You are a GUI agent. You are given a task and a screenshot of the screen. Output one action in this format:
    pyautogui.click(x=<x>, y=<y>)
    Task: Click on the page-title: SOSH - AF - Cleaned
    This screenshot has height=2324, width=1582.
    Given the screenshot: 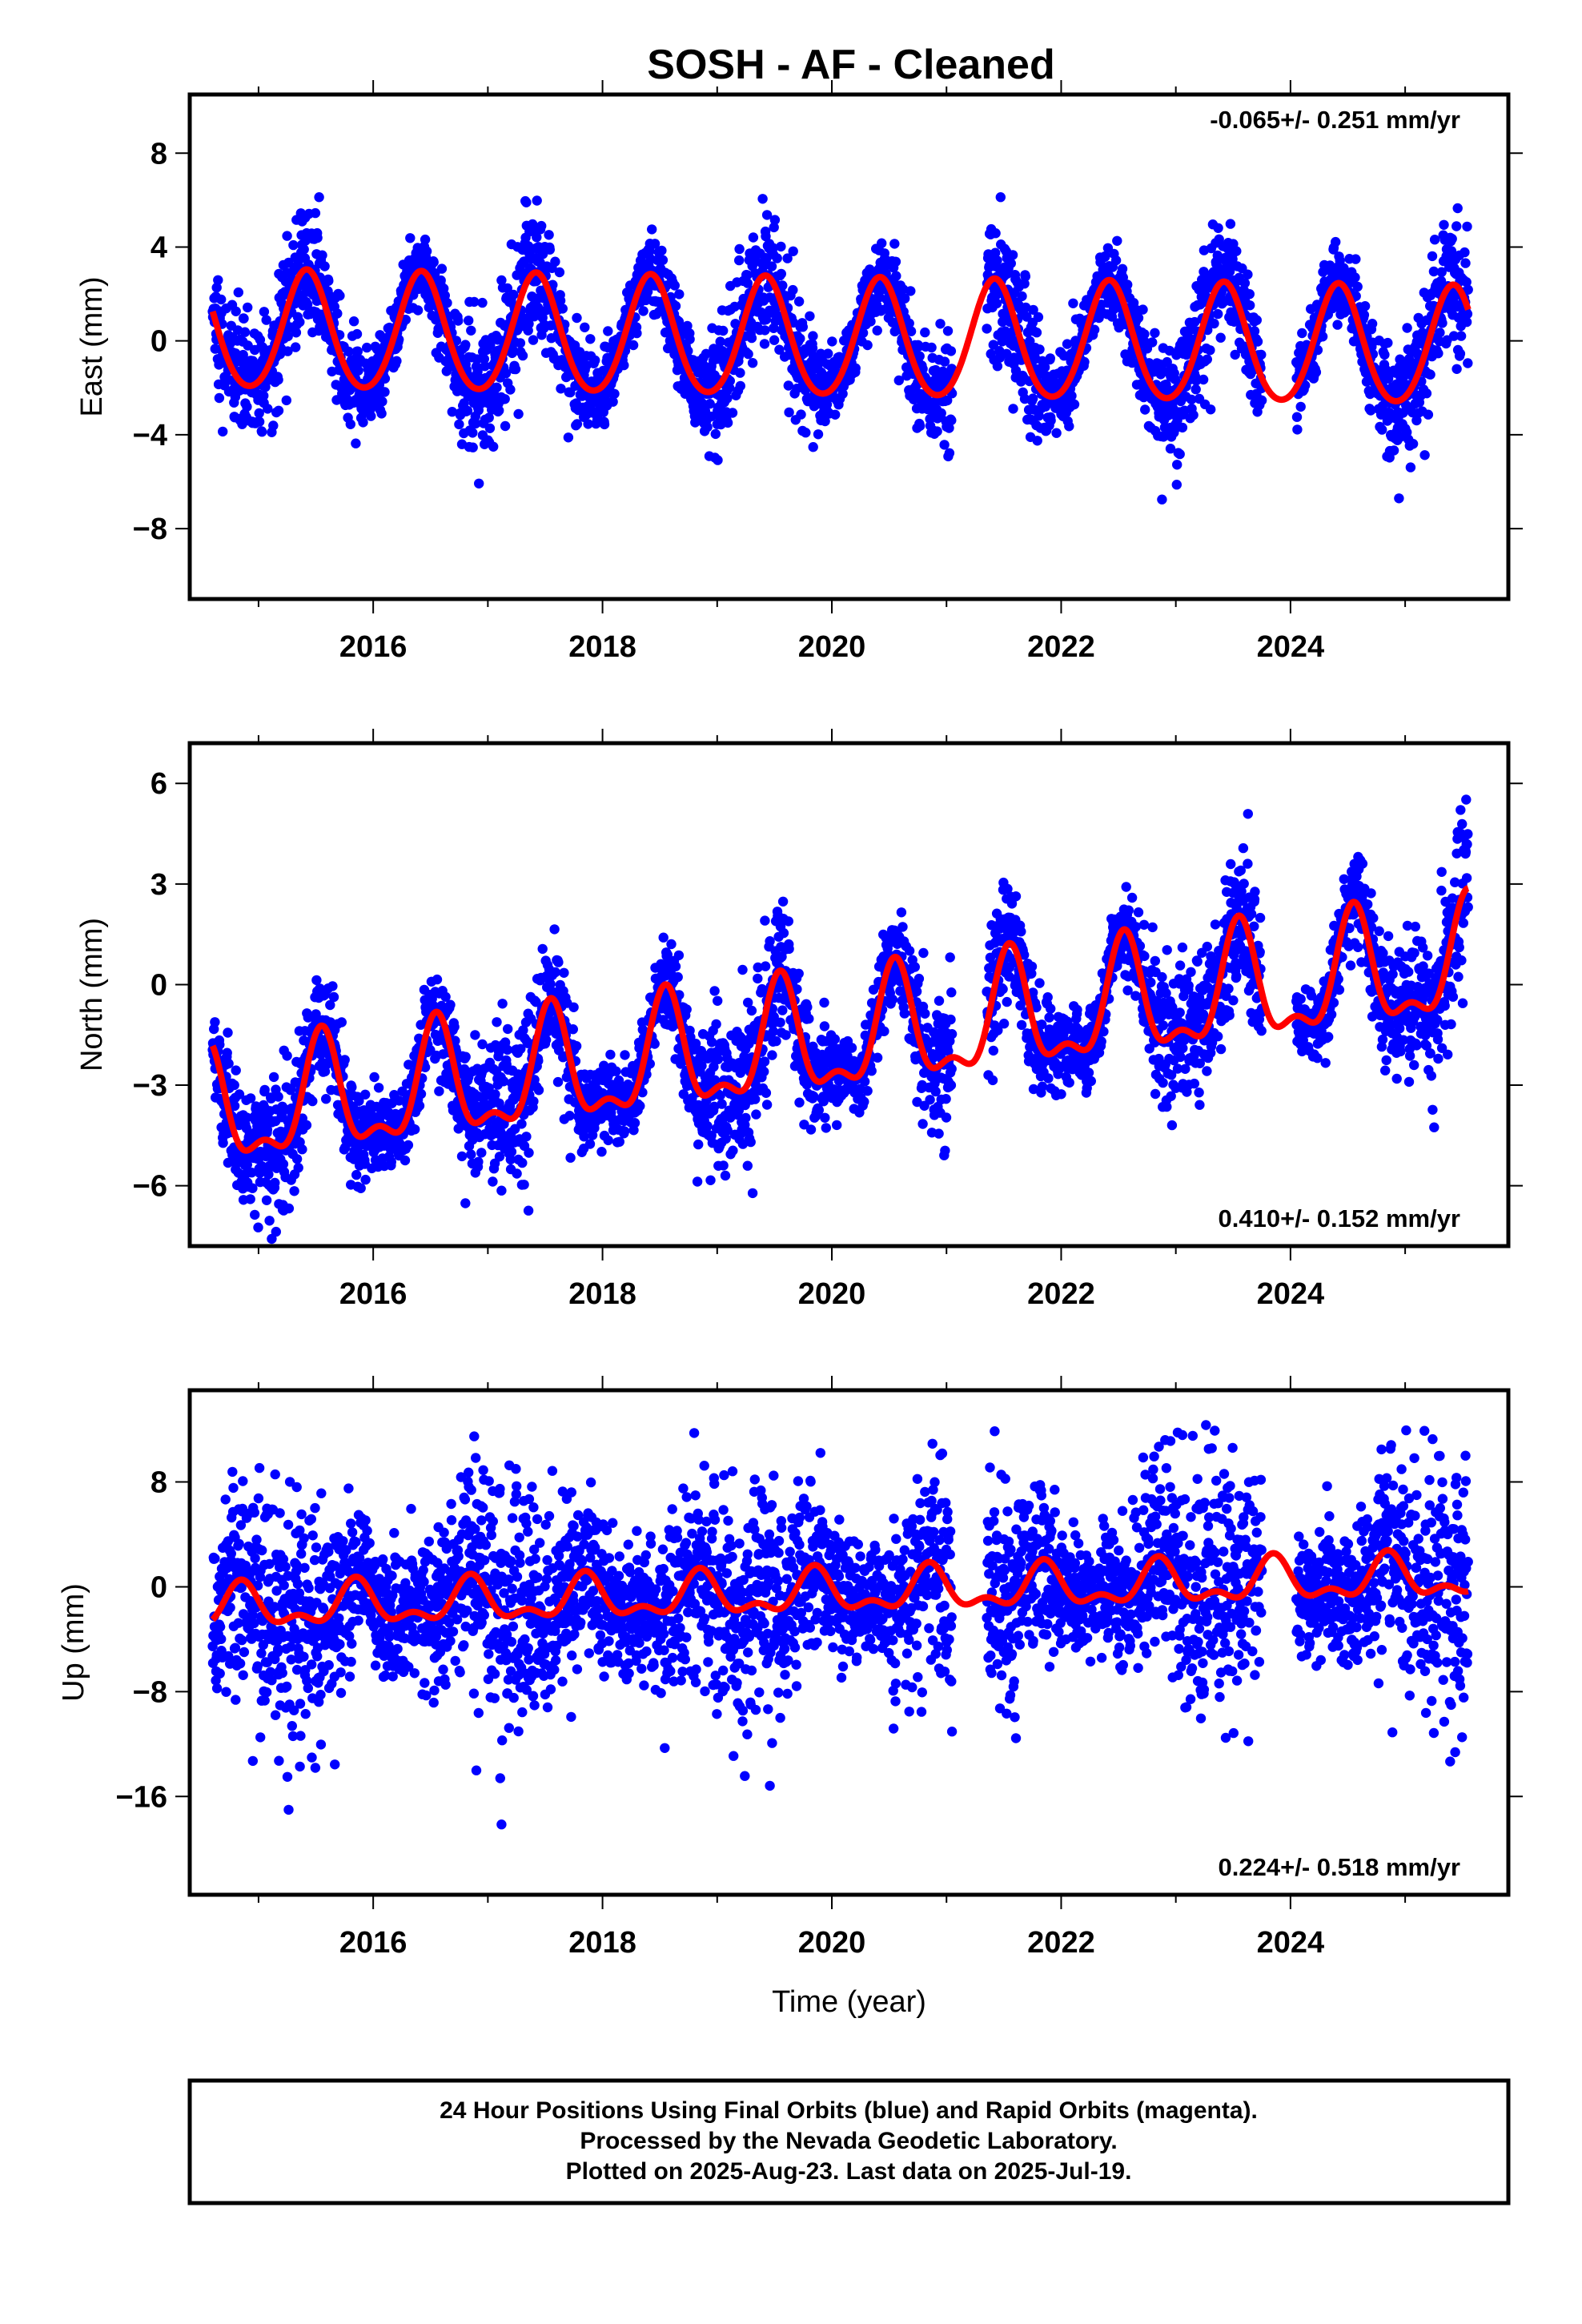 What is the action you would take?
    pyautogui.click(x=850, y=65)
    